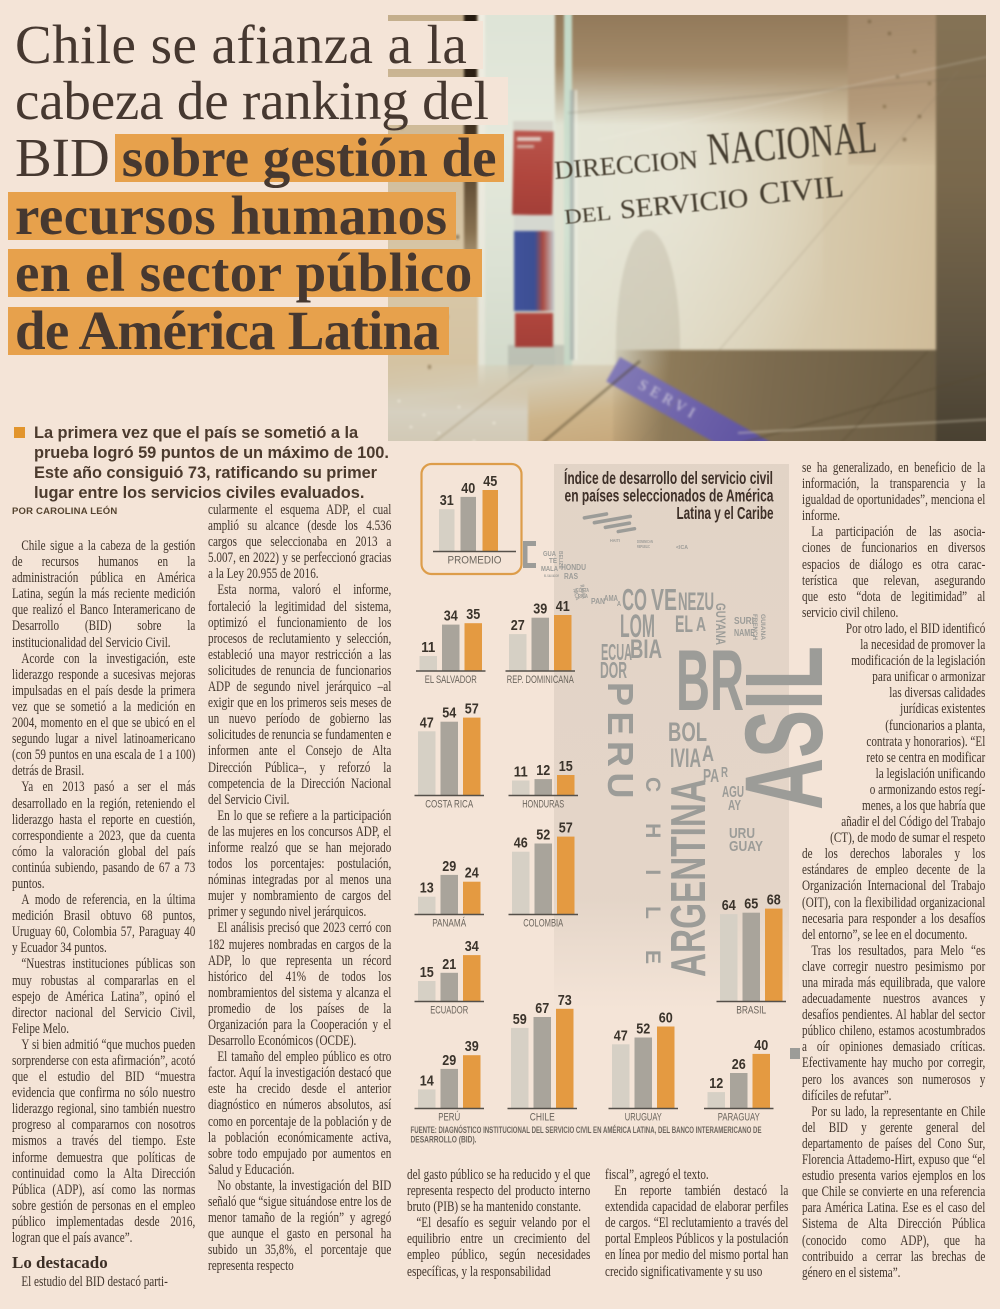 This screenshot has width=1000, height=1309. Describe the element at coordinates (447, 500) in the screenshot. I see `svg-text: 31` at that location.